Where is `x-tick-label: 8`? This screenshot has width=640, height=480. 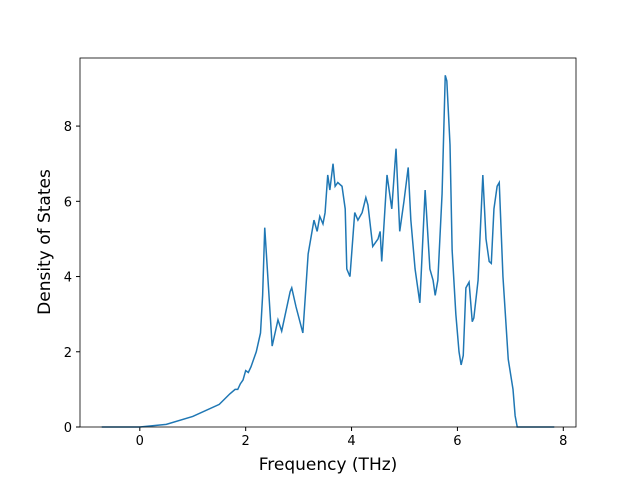 x-tick-label: 8 is located at coordinates (563, 441).